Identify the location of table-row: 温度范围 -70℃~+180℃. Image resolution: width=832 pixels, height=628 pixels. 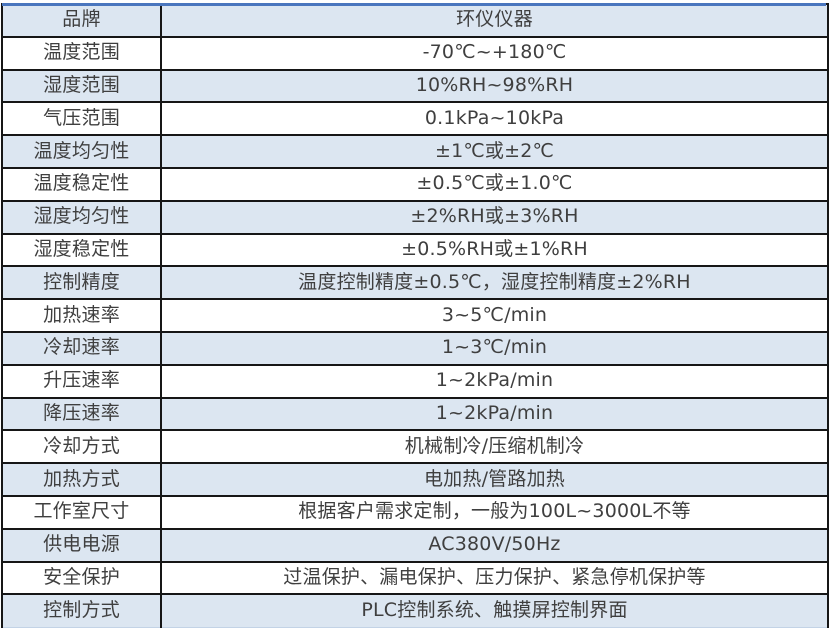
(415, 53).